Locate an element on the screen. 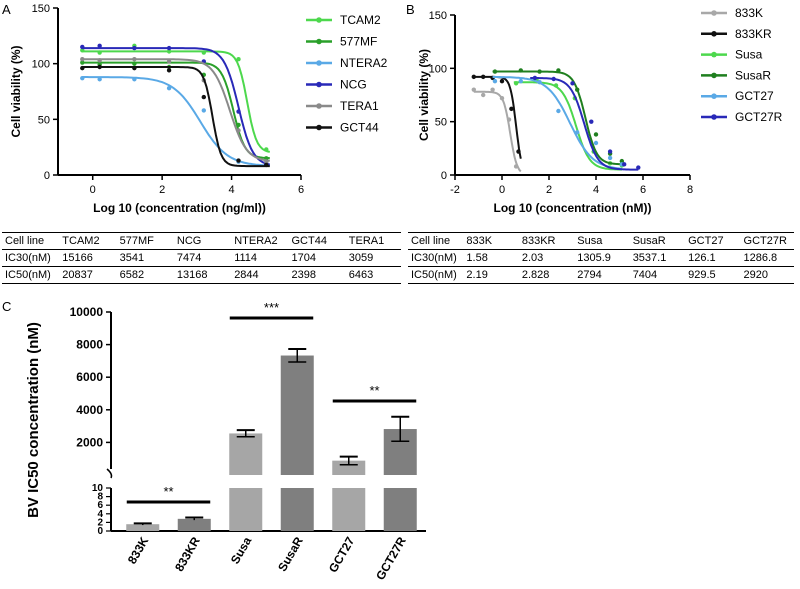 The height and width of the screenshot is (589, 800). p1-legend-label-833k: 833K is located at coordinates (749, 13).